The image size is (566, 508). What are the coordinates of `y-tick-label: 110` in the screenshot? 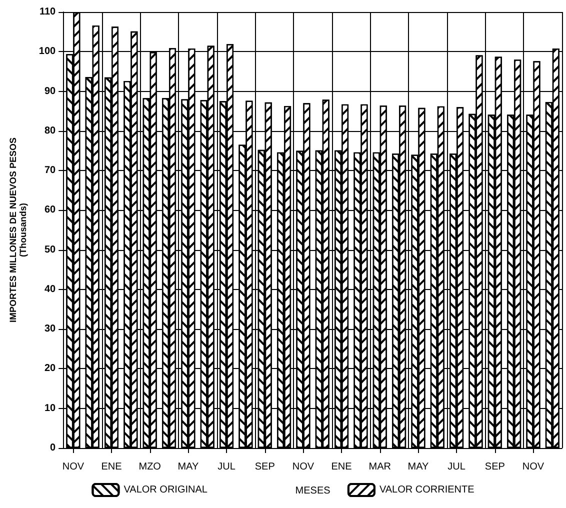 It's located at (47, 12).